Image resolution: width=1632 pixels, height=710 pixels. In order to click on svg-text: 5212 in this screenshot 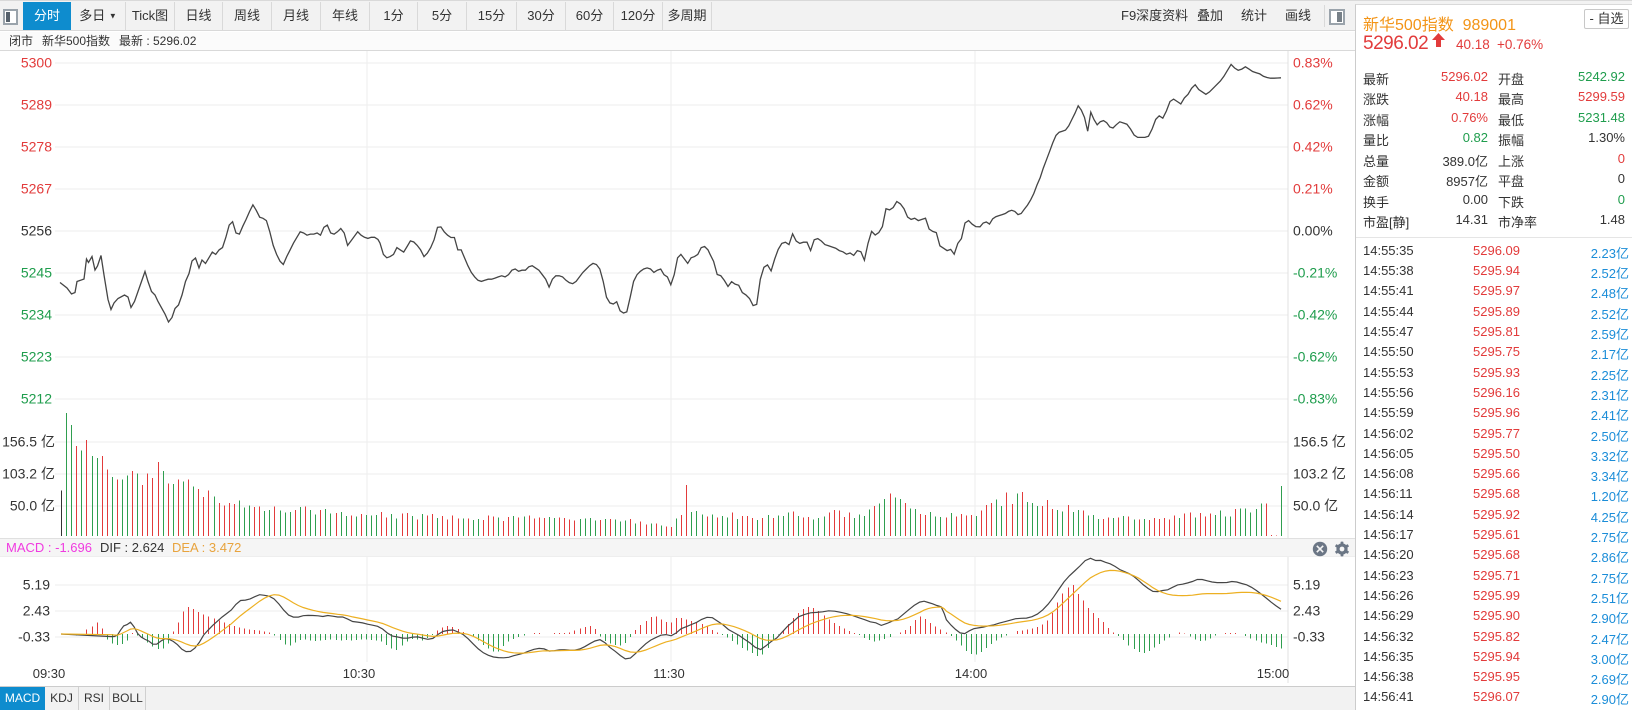, I will do `click(36, 399)`.